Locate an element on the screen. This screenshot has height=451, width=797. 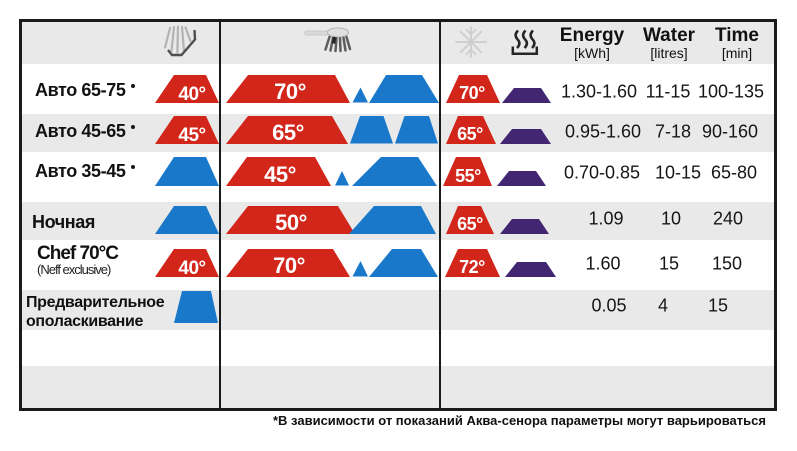
svg-text: 55° is located at coordinates (468, 176).